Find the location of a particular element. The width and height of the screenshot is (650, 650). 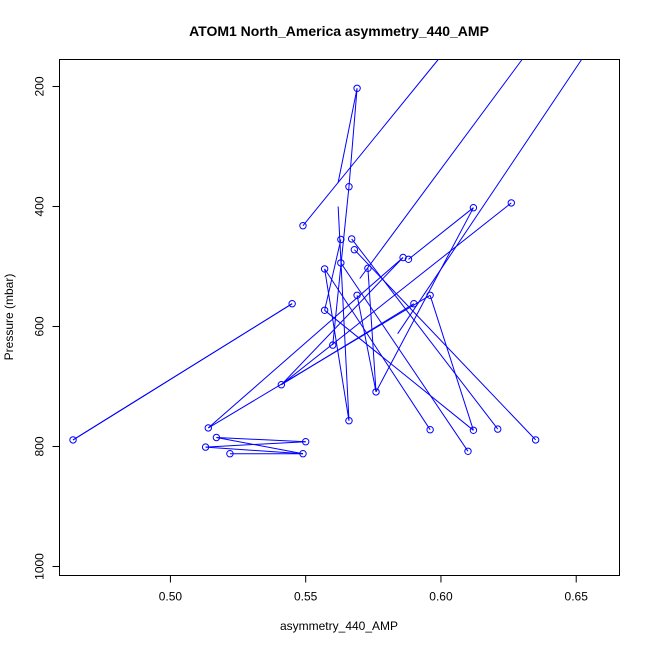

y-tick-label: 200 is located at coordinates (40, 86).